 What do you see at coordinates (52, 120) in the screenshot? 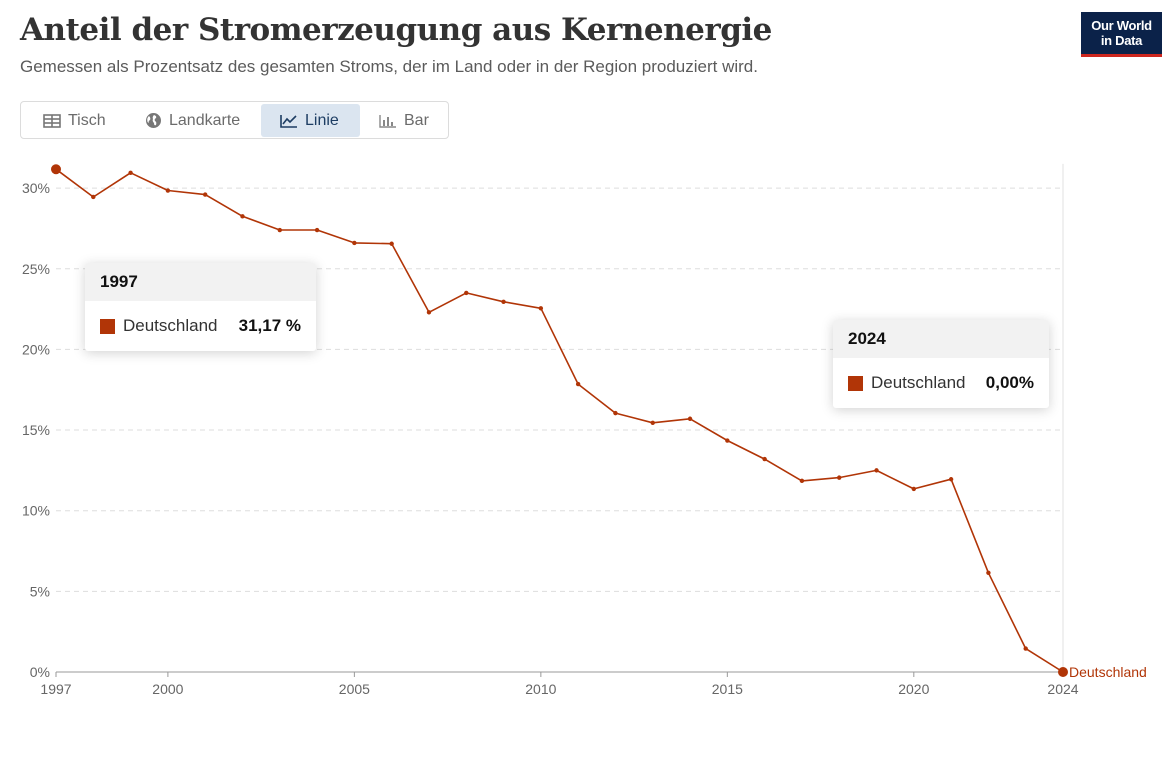
I see `table-icon` at bounding box center [52, 120].